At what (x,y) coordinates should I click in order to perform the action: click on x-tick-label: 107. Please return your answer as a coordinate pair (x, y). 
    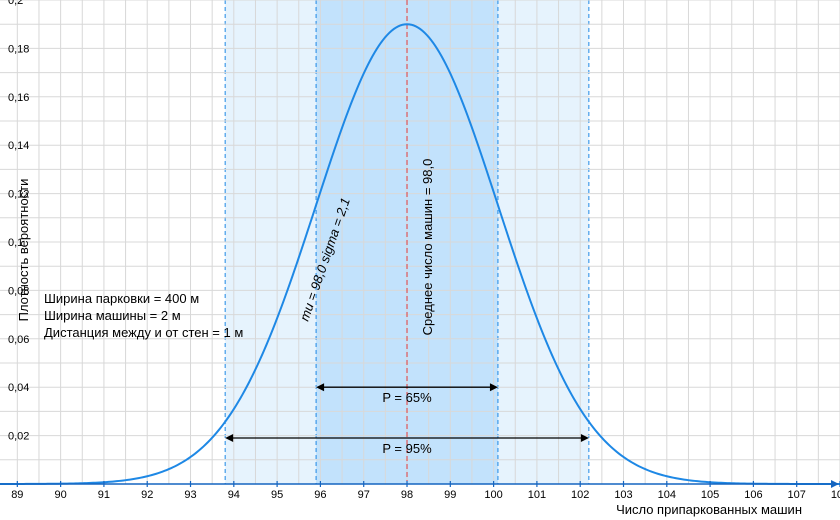
    Looking at the image, I should click on (797, 495).